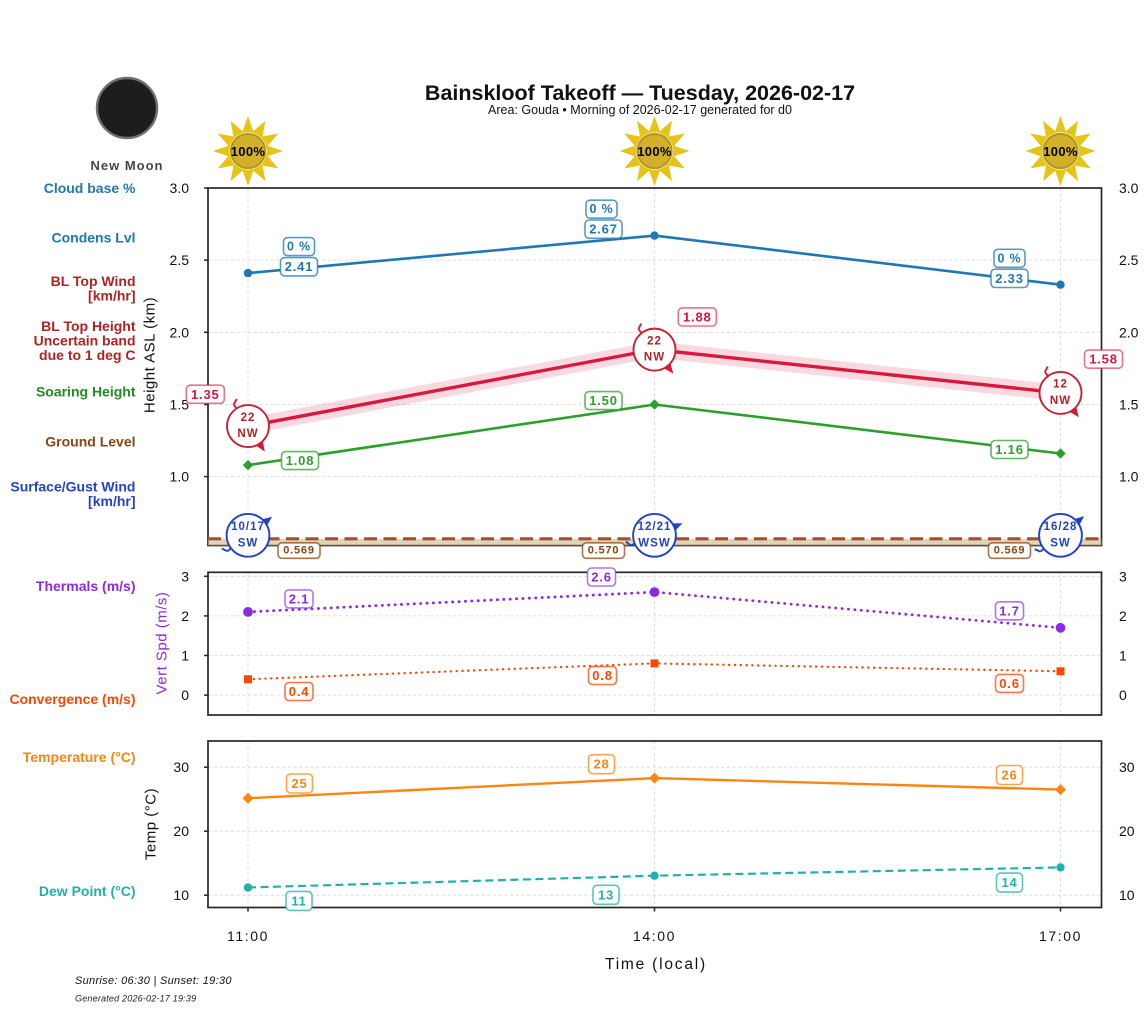 This screenshot has width=1147, height=1011. What do you see at coordinates (654, 936) in the screenshot?
I see `svg-text: 14:00` at bounding box center [654, 936].